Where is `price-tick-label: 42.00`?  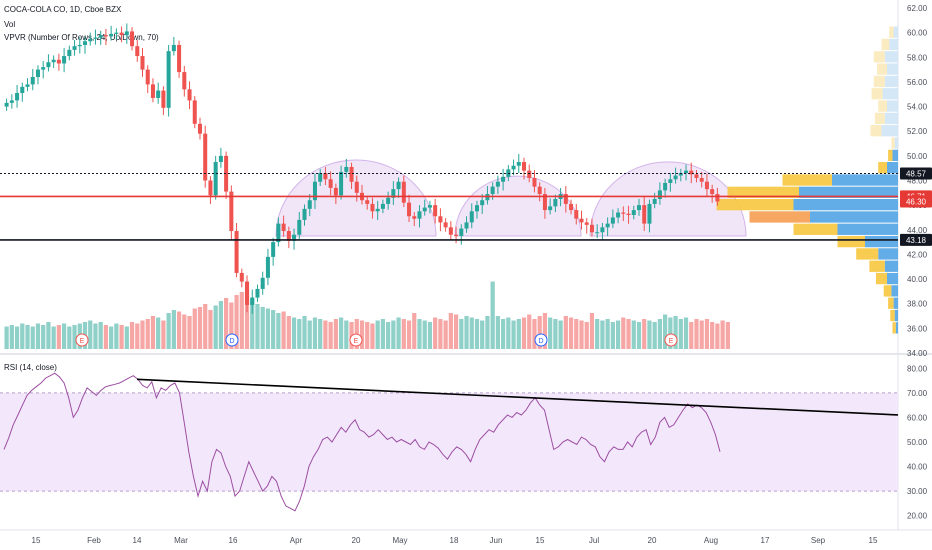 price-tick-label: 42.00 is located at coordinates (917, 254).